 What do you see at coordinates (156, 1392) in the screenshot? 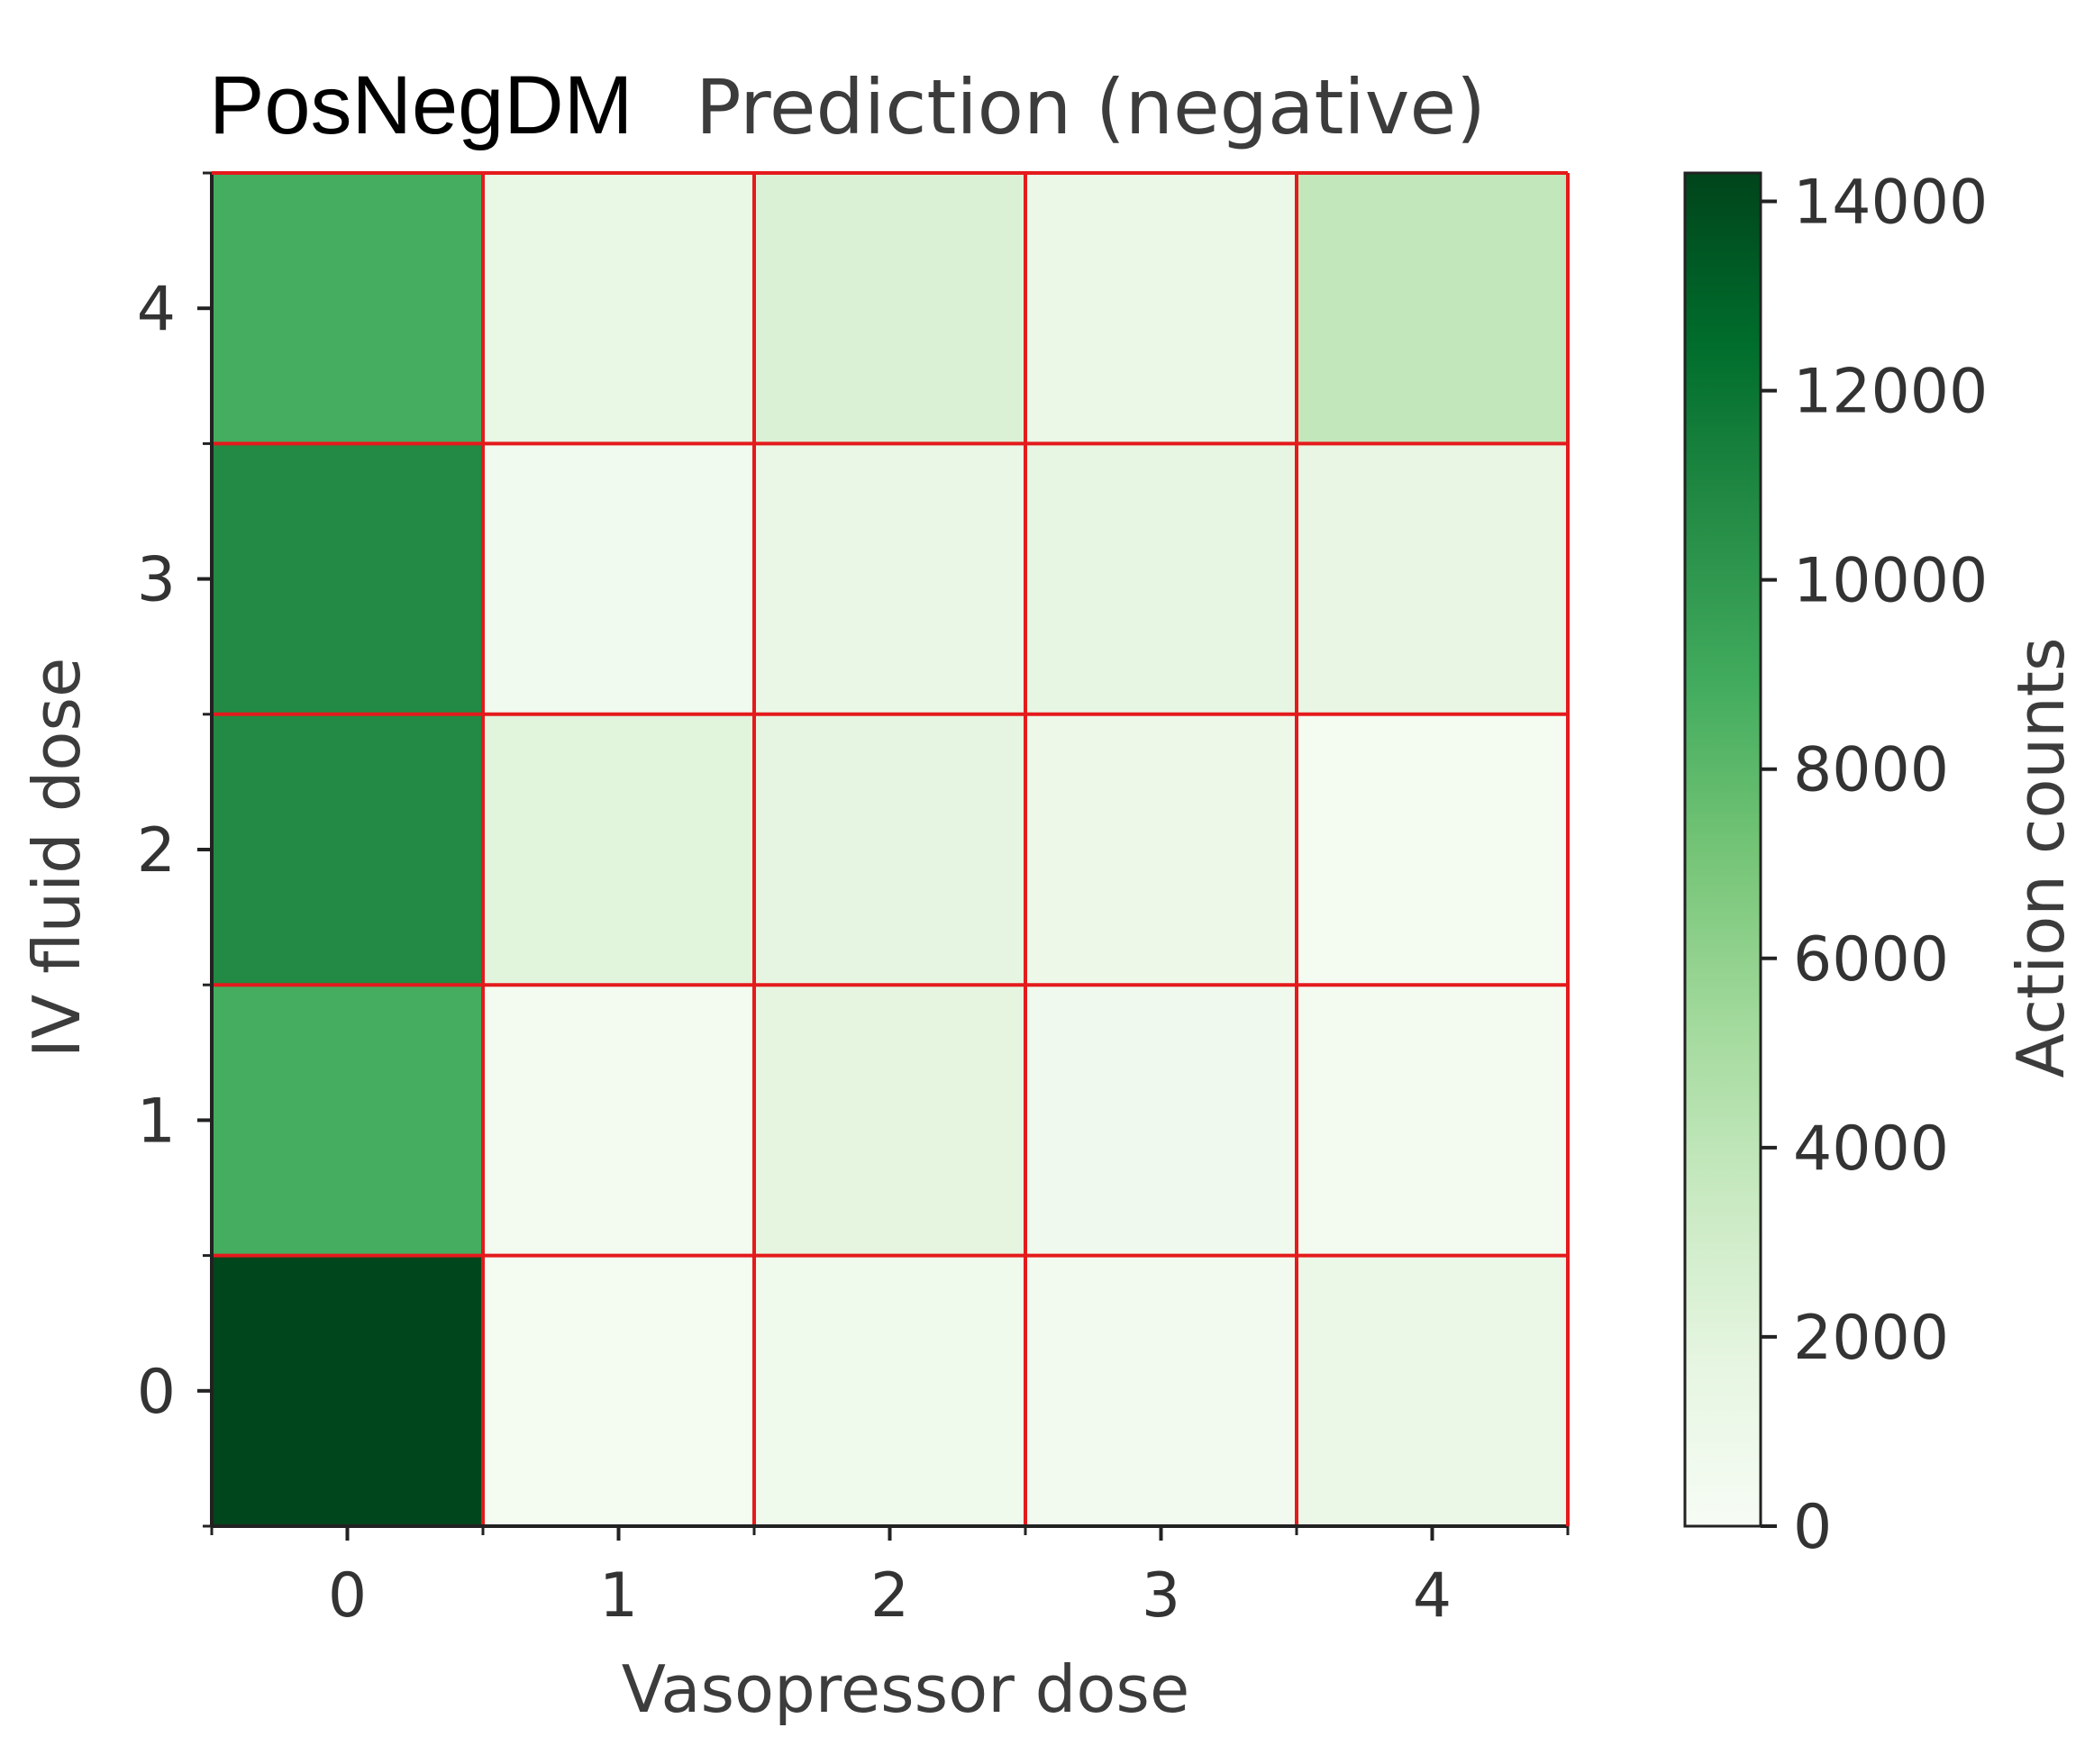
I see `y-tick-label: 0` at bounding box center [156, 1392].